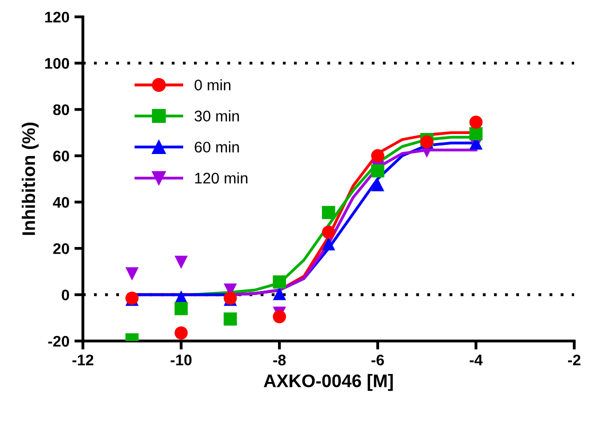  I want to click on legend-label: 120 min, so click(221, 178).